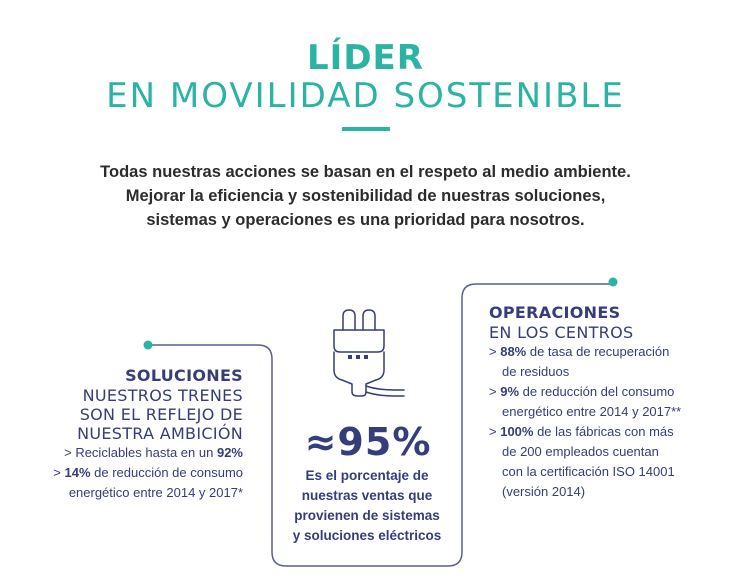 The width and height of the screenshot is (731, 577). I want to click on soluciones-title: SOLUCIONES, so click(184, 375).